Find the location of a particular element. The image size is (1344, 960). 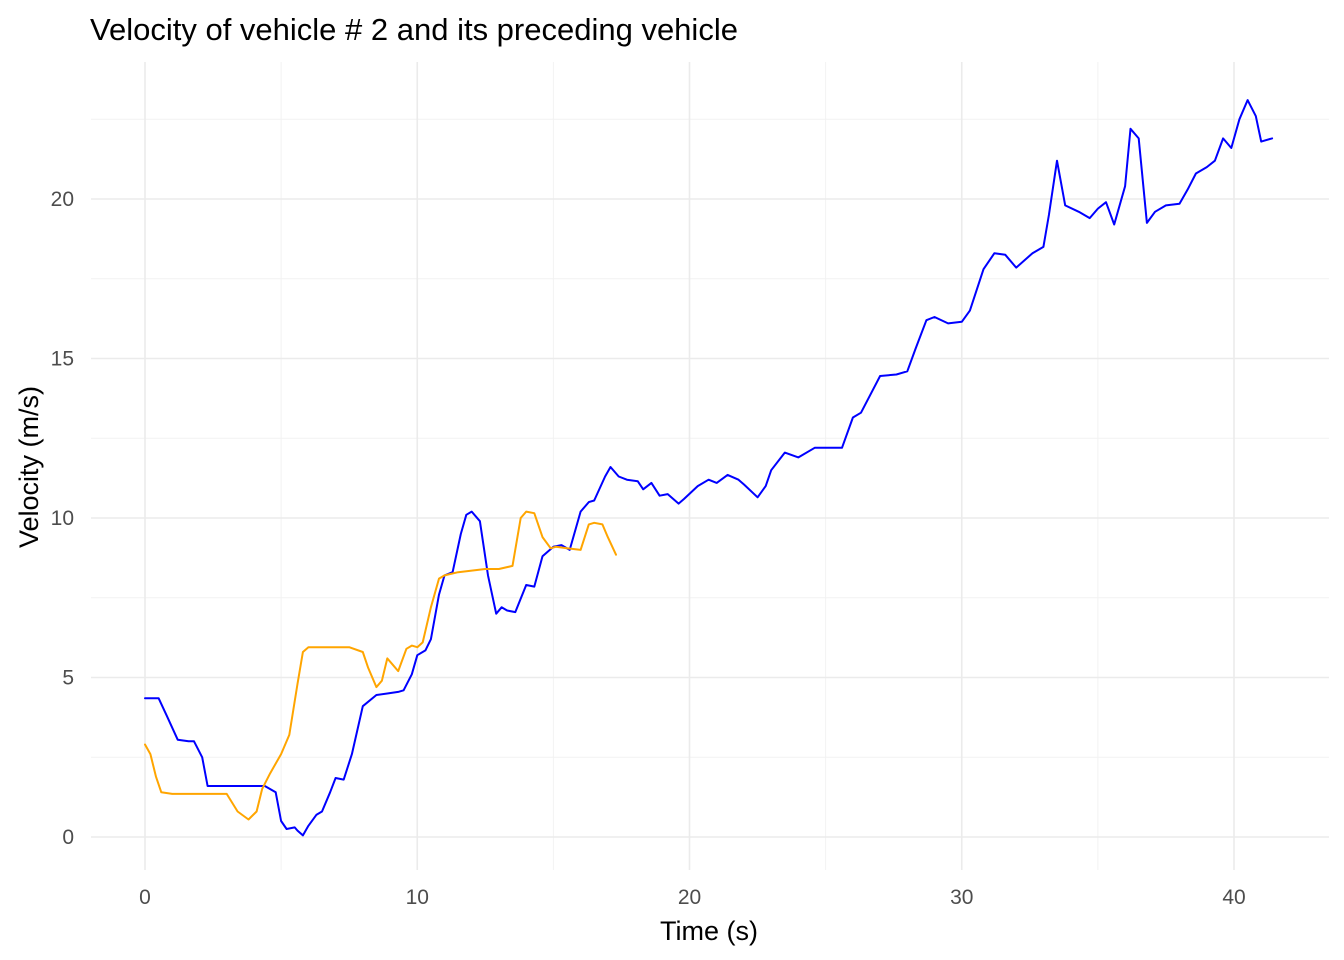

x-tick-label: 0 is located at coordinates (145, 897).